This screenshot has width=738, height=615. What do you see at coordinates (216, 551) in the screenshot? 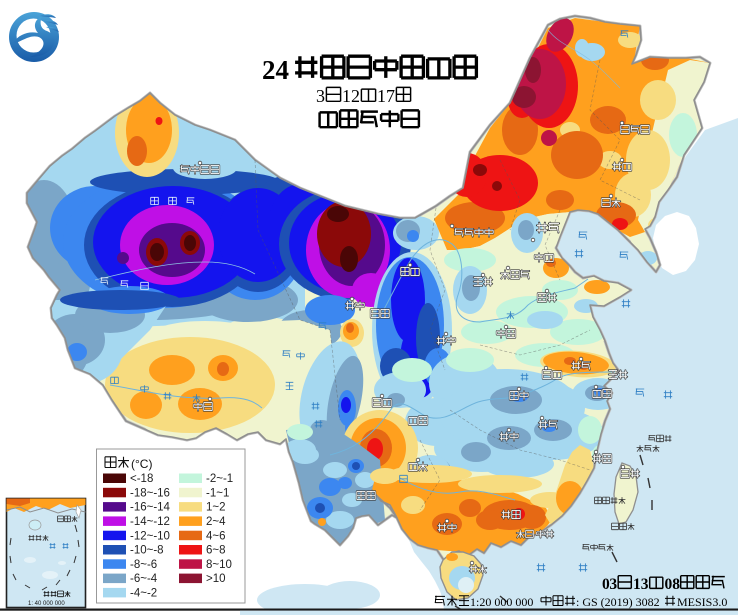
I see `svg-text: 6~8` at bounding box center [216, 551].